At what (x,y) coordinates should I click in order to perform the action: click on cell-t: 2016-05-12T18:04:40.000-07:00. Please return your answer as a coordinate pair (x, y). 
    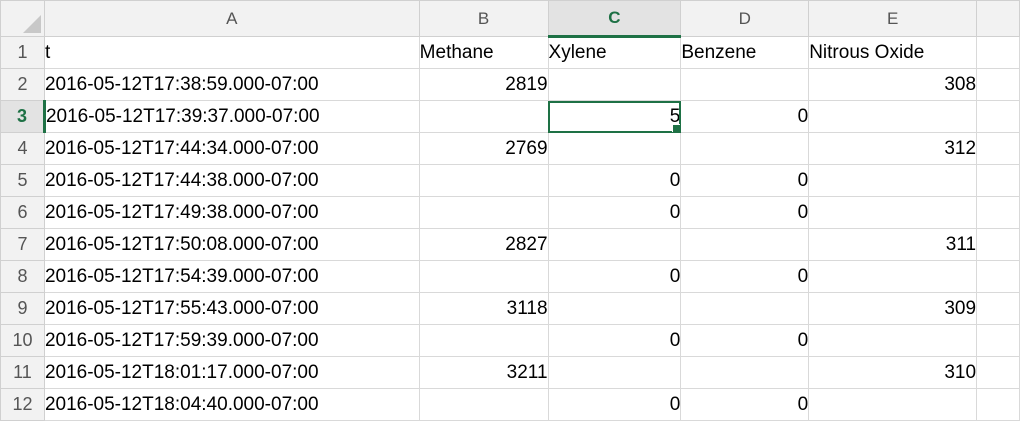
    Looking at the image, I should click on (231, 404).